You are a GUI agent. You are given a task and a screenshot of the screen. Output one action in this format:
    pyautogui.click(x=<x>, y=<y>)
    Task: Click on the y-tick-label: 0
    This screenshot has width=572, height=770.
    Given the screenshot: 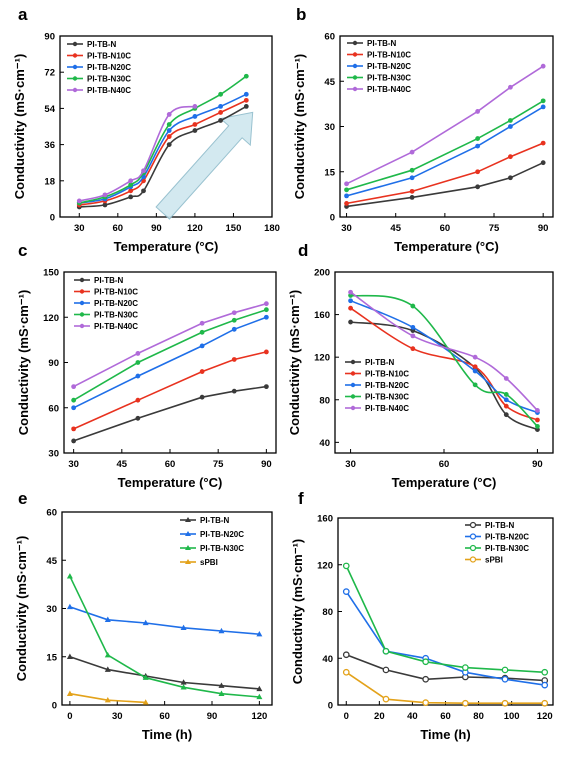 What is the action you would take?
    pyautogui.click(x=330, y=706)
    